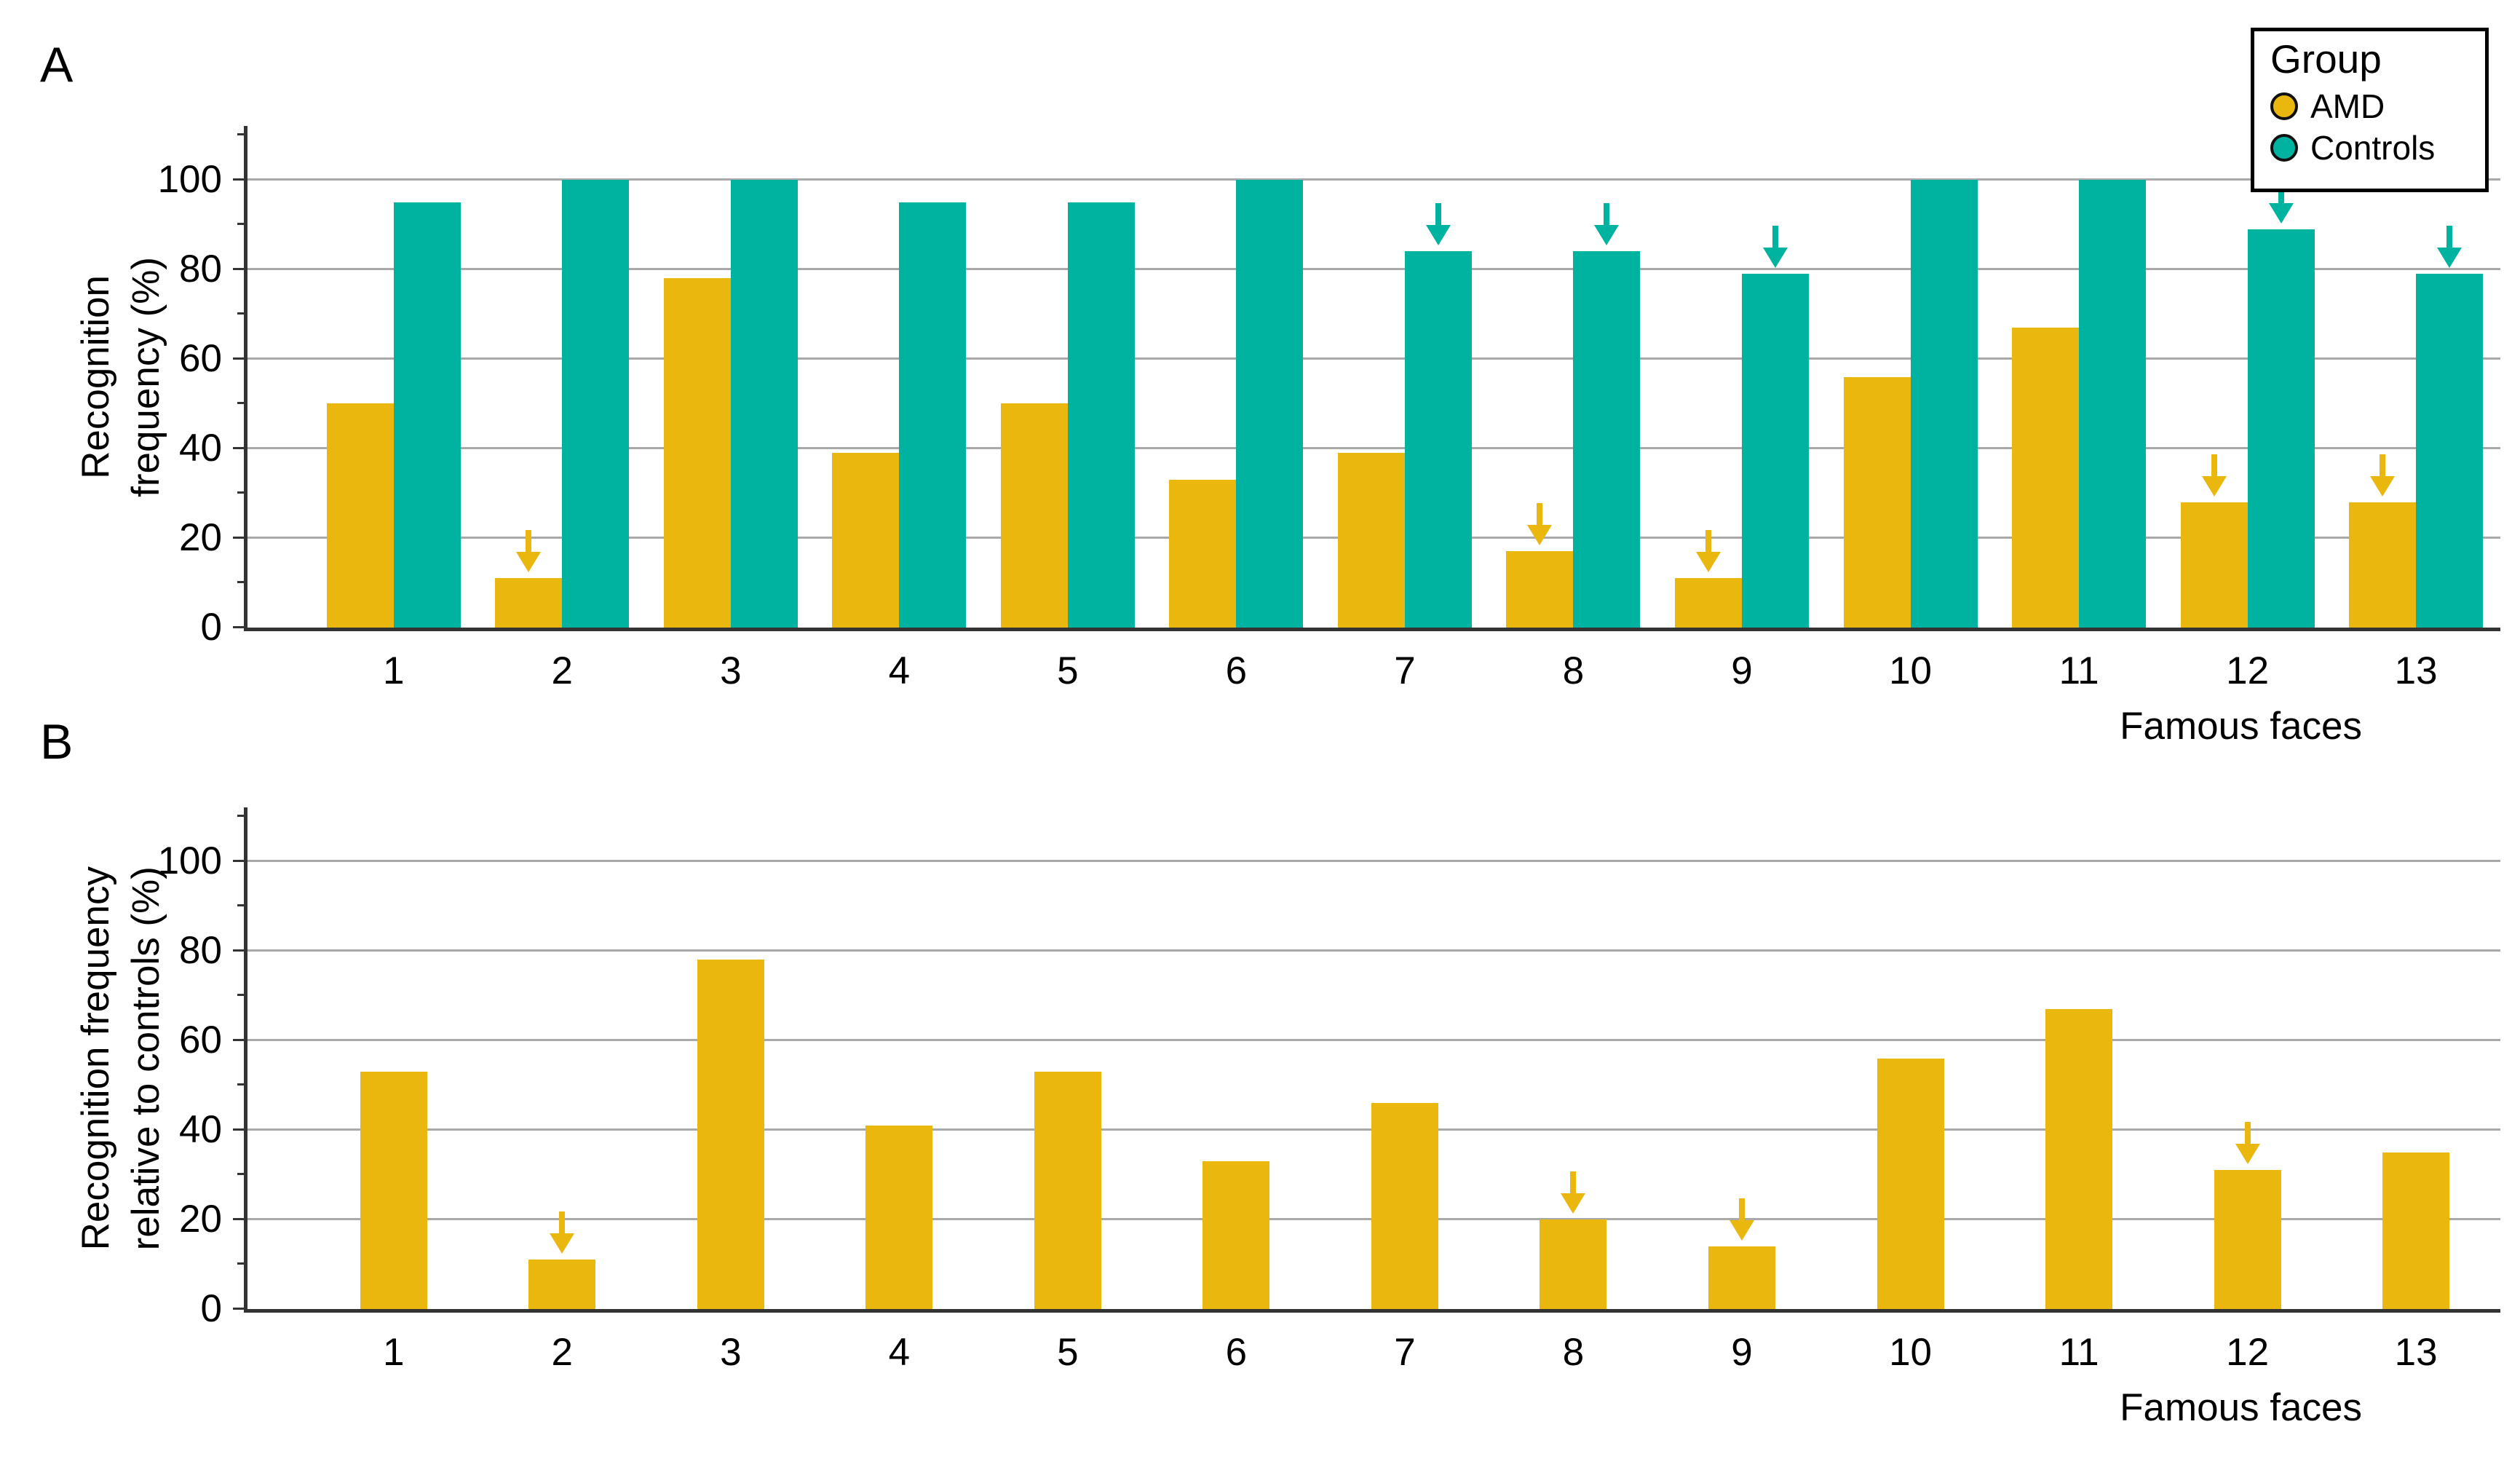 The height and width of the screenshot is (1459, 2520). What do you see at coordinates (211, 627) in the screenshot?
I see `y-tick-label-0: 0` at bounding box center [211, 627].